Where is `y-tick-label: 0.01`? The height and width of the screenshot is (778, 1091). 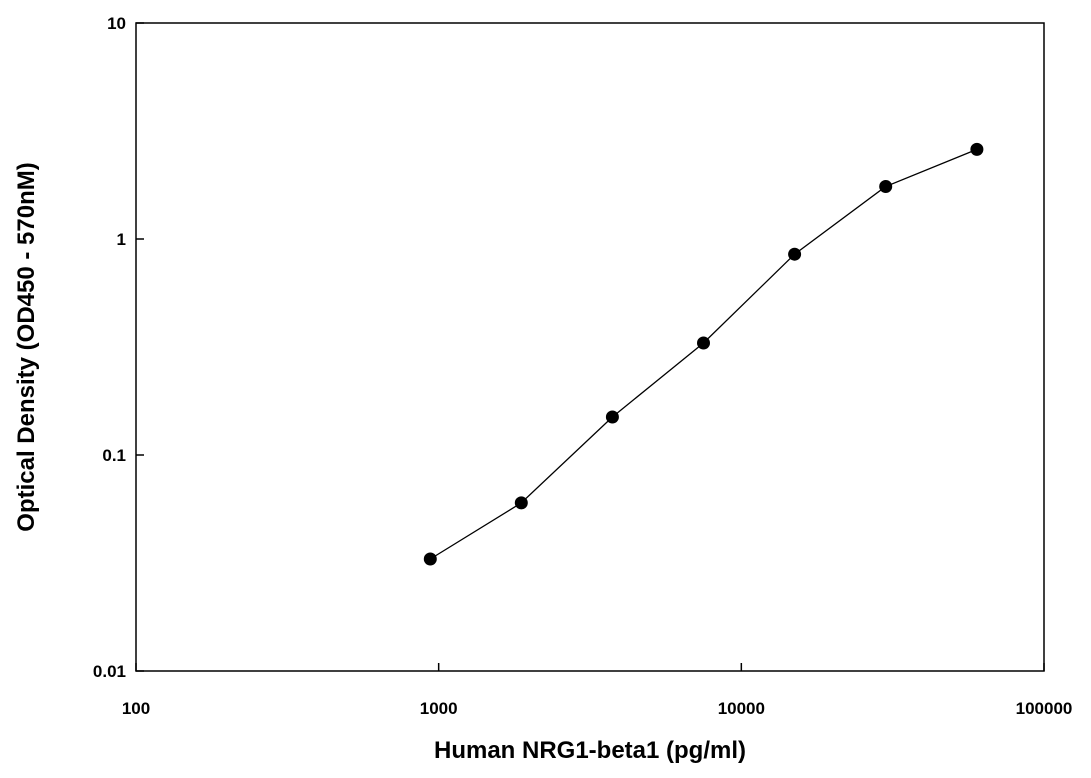 y-tick-label: 0.01 is located at coordinates (109, 671).